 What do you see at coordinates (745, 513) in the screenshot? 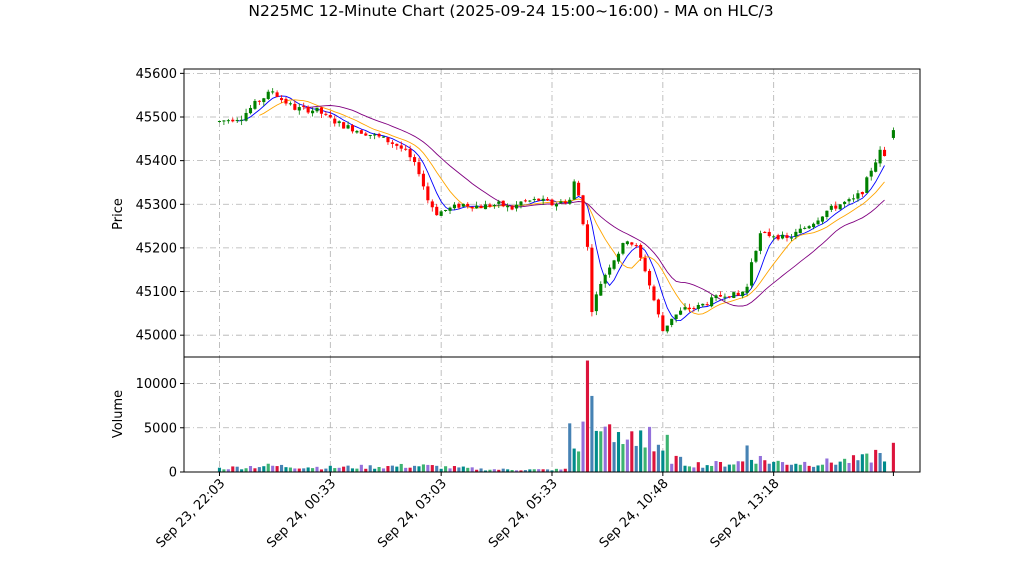
I see `x-tick-label: Sep 24, 13:18` at bounding box center [745, 513].